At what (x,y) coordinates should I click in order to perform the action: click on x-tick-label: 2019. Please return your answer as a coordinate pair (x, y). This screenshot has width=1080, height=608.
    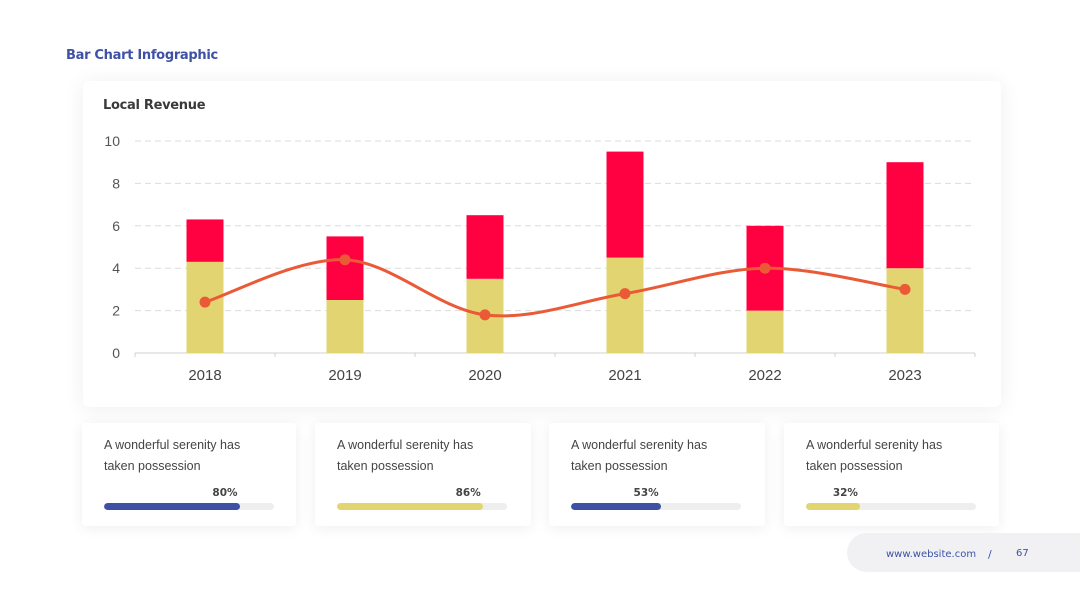
    Looking at the image, I should click on (344, 375).